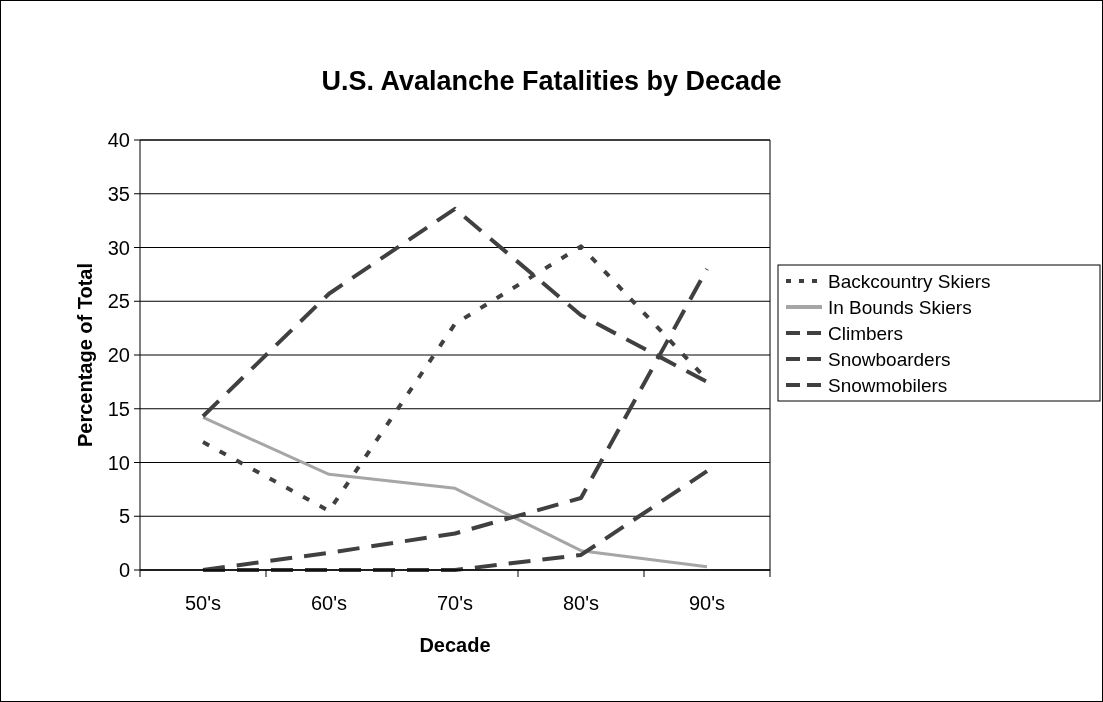 The width and height of the screenshot is (1103, 702). I want to click on legend-label: In Bounds Skiers, so click(900, 307).